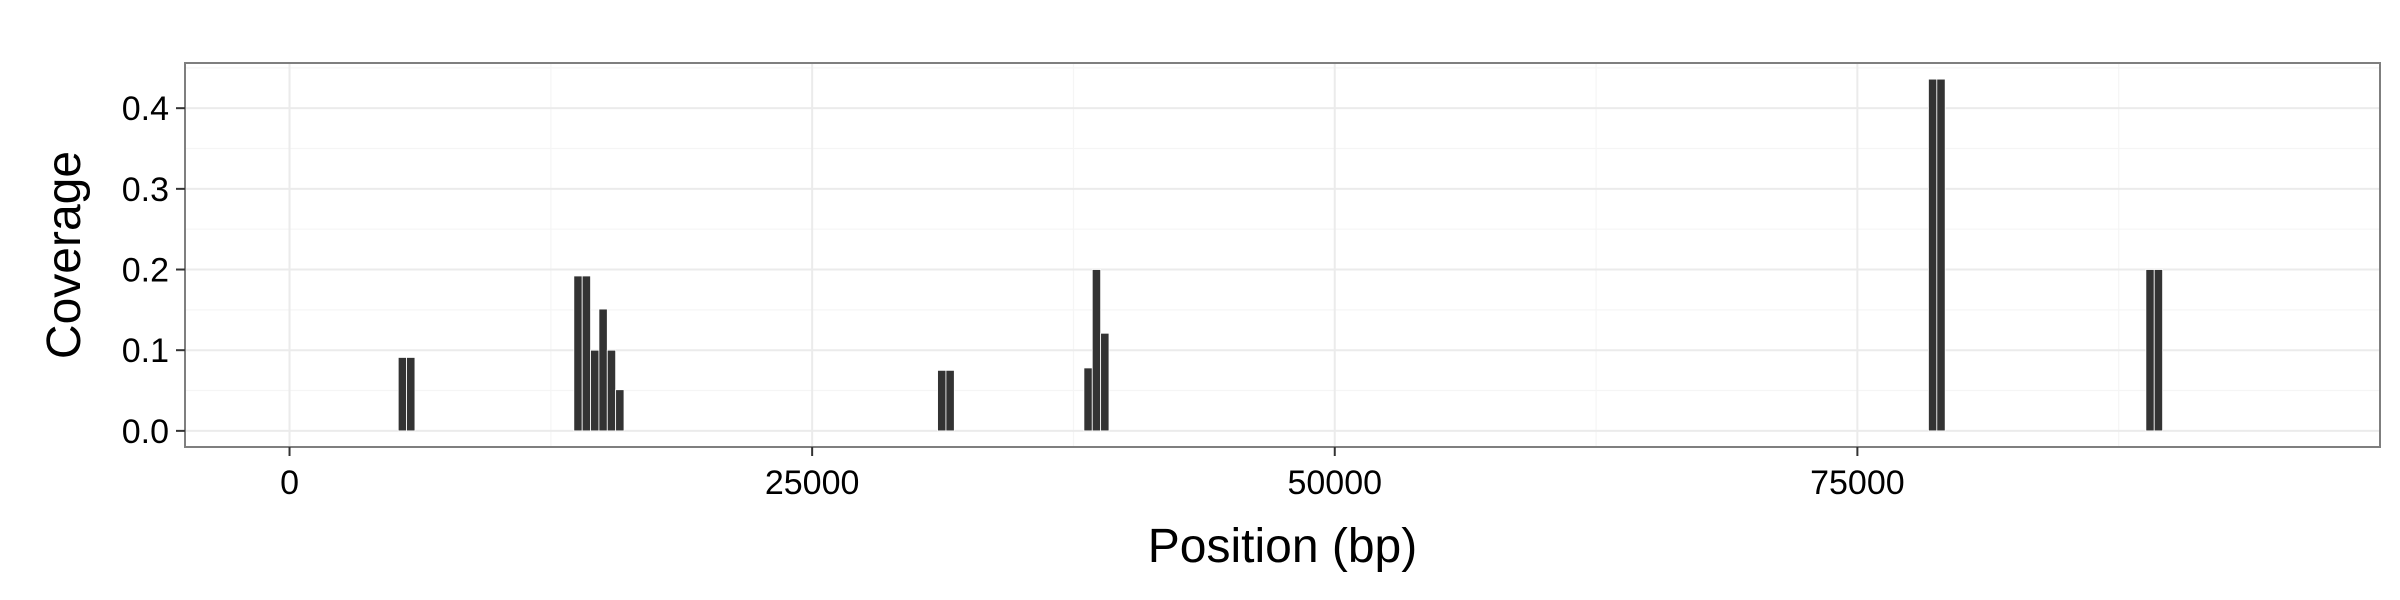  What do you see at coordinates (145, 109) in the screenshot?
I see `y-tick-label: 0.4` at bounding box center [145, 109].